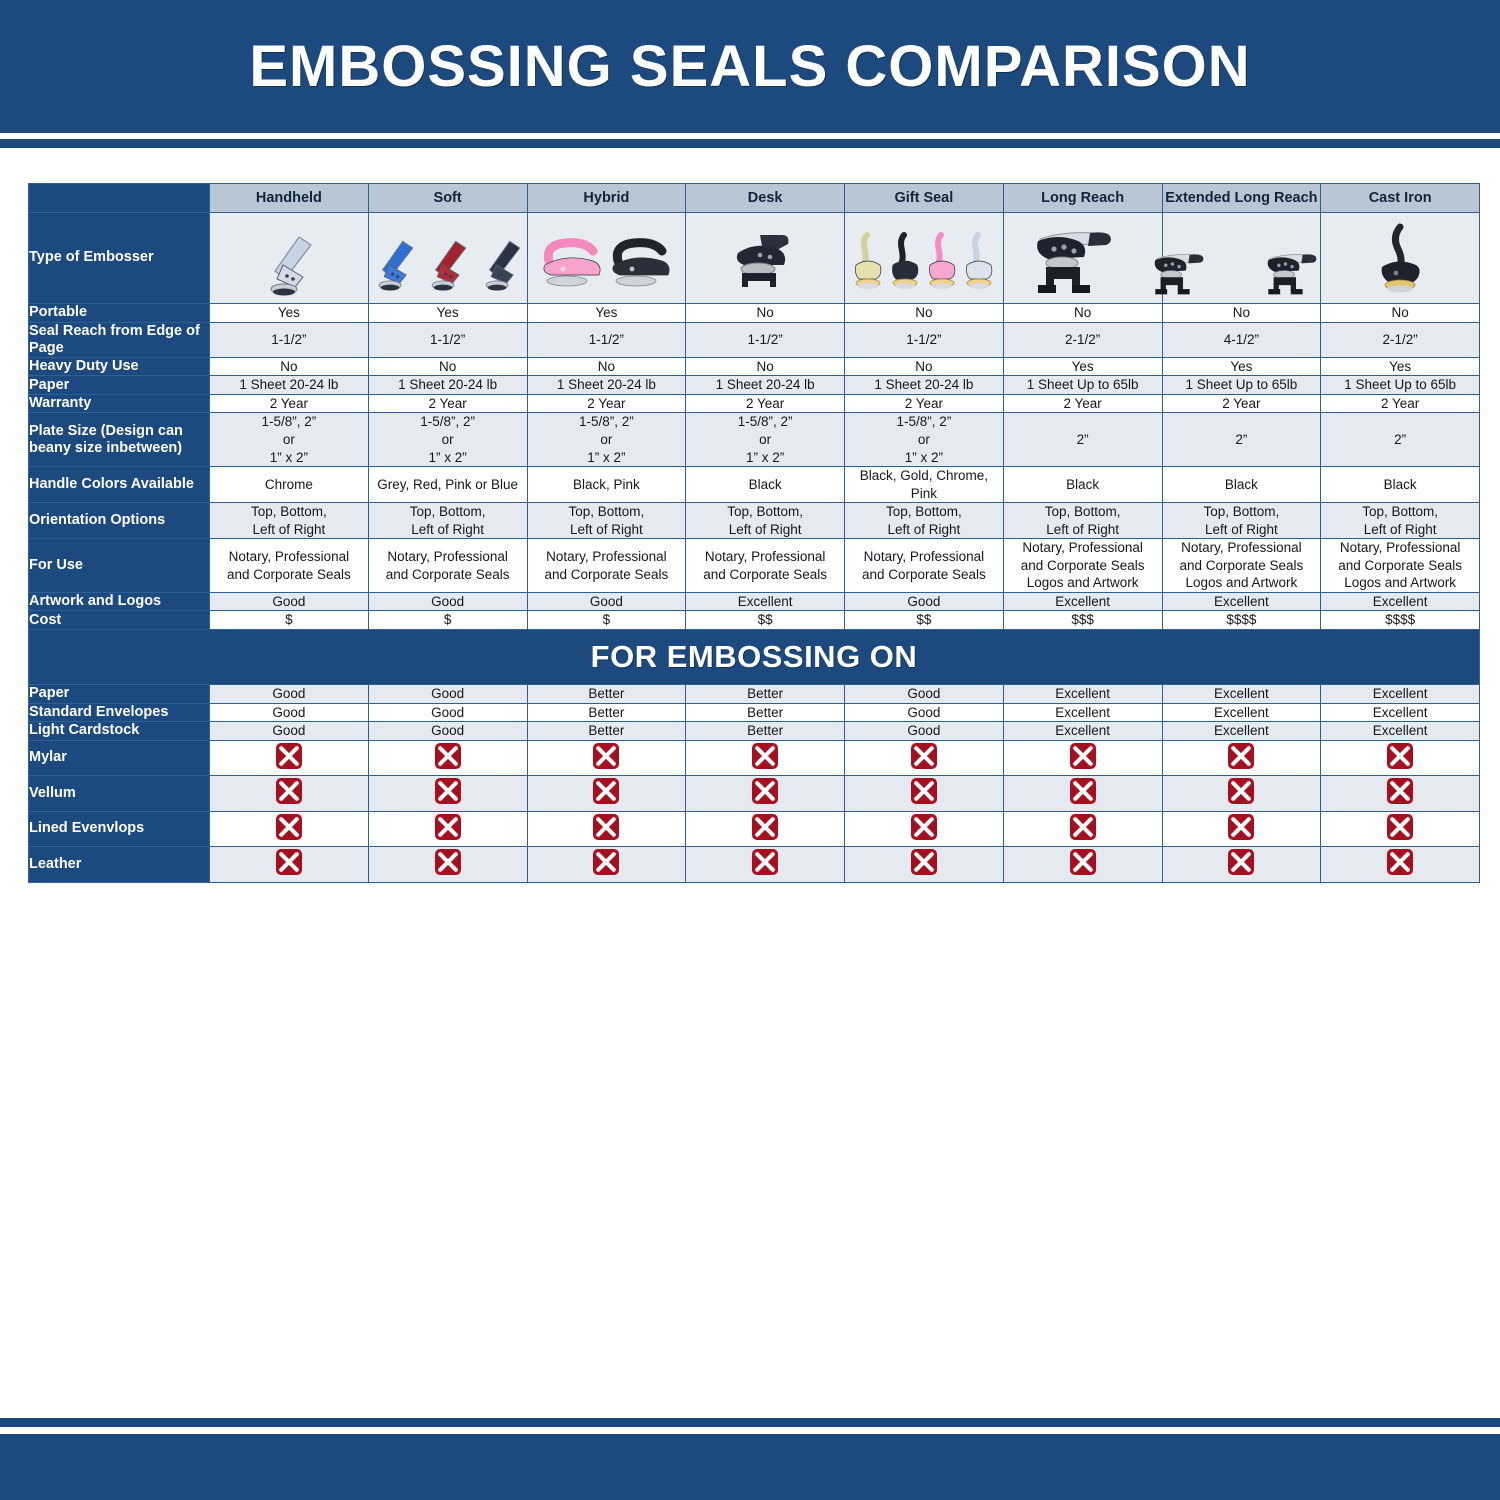  I want to click on handheld-embosser-icon, so click(289, 258).